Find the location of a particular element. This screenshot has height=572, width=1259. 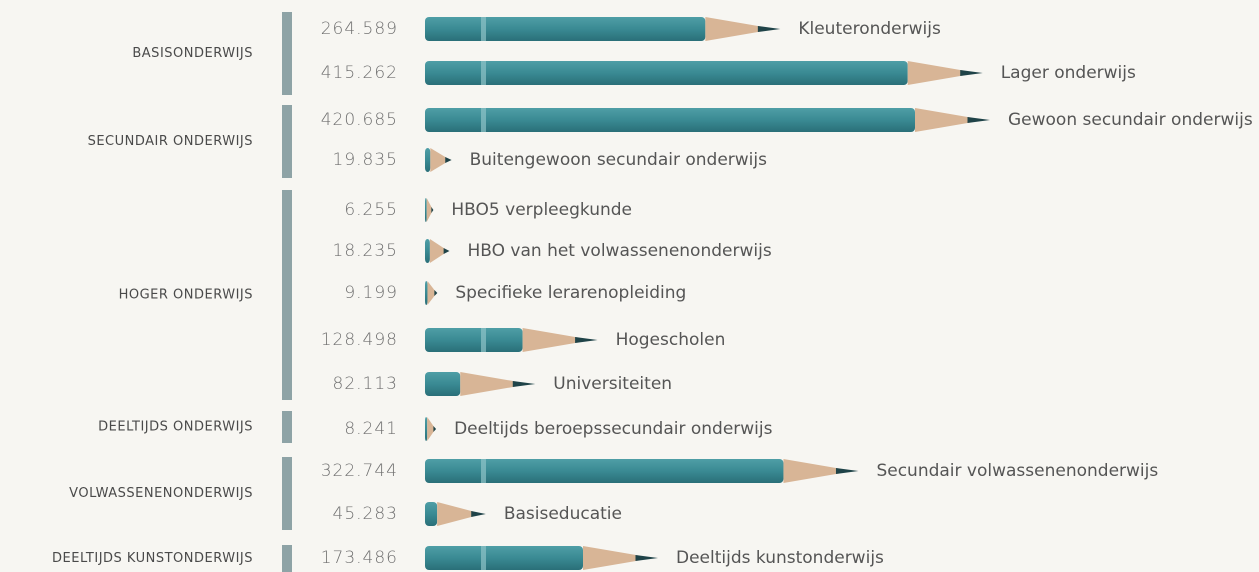

category-label: Specifieke lerarenopleiding is located at coordinates (570, 293).